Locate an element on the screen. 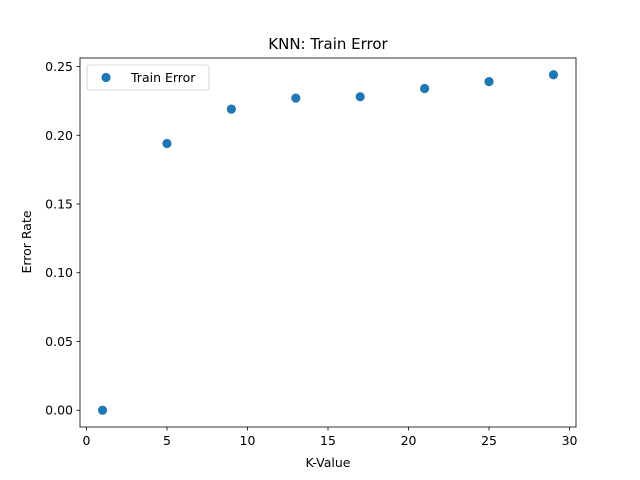 The image size is (640, 480). y-axis-label: Error Rate is located at coordinates (26, 241).